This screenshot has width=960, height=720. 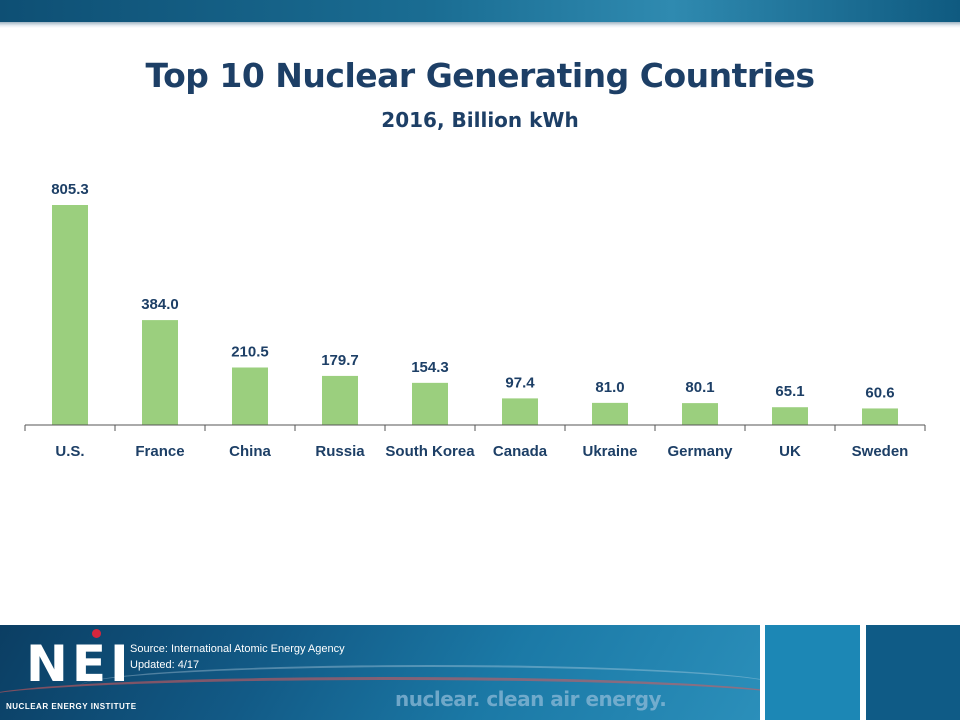 What do you see at coordinates (609, 387) in the screenshot?
I see `data-label: 81.0` at bounding box center [609, 387].